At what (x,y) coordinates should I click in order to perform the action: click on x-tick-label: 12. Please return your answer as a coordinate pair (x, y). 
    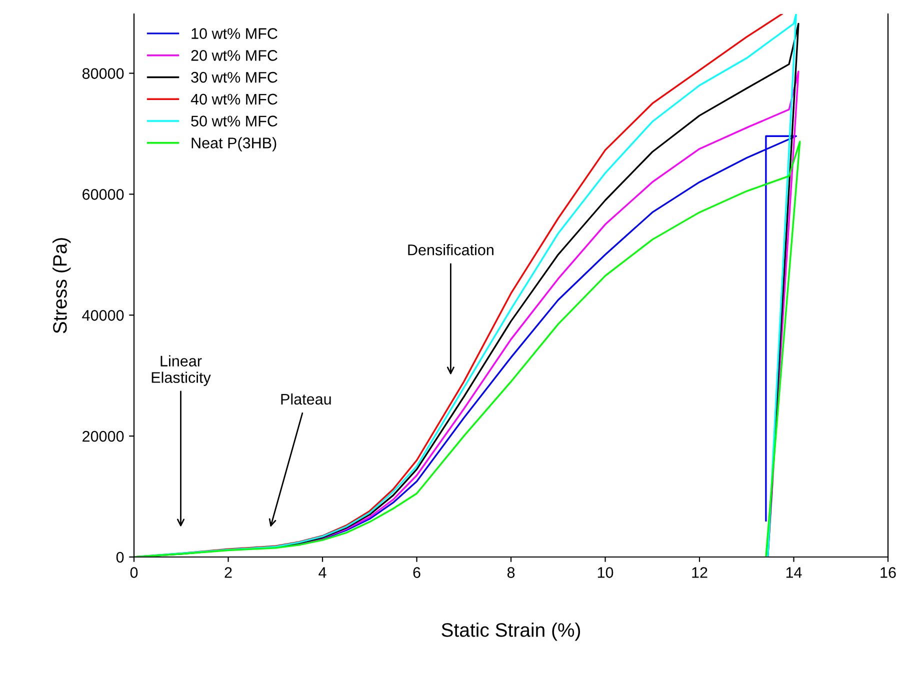
    Looking at the image, I should click on (700, 572).